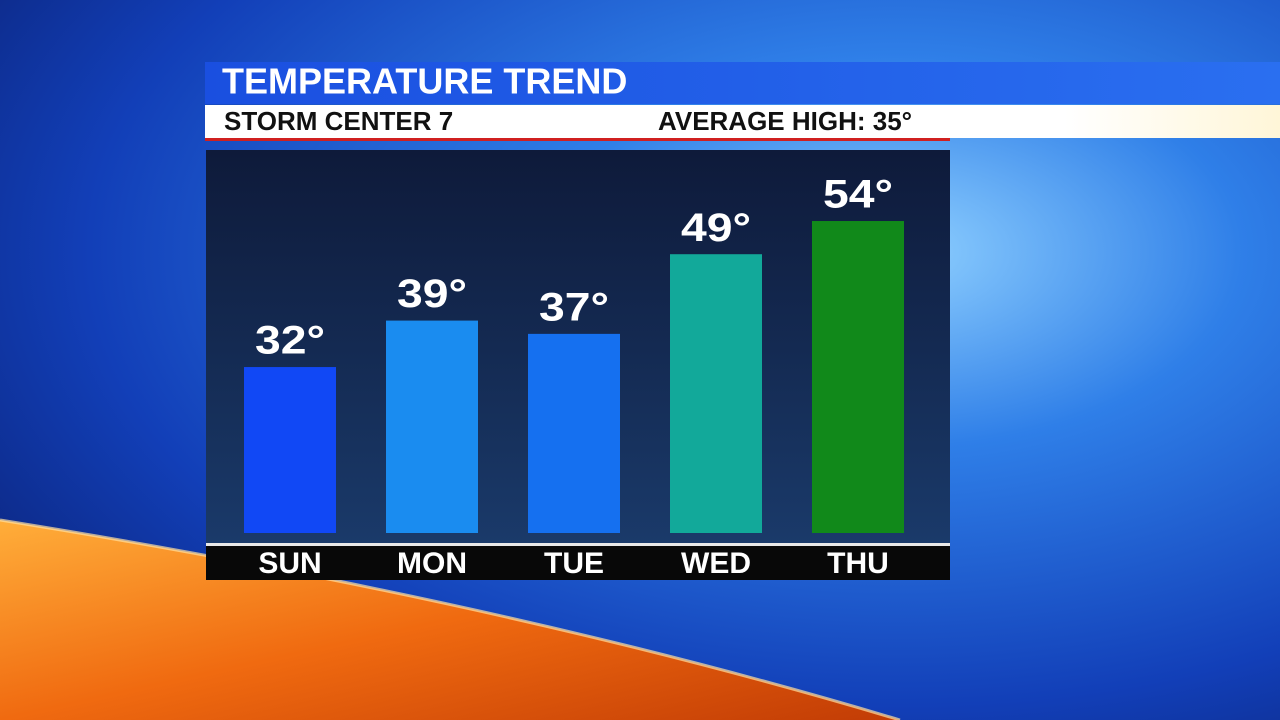 The height and width of the screenshot is (720, 1280). Describe the element at coordinates (716, 228) in the screenshot. I see `value-label: 49°` at that location.